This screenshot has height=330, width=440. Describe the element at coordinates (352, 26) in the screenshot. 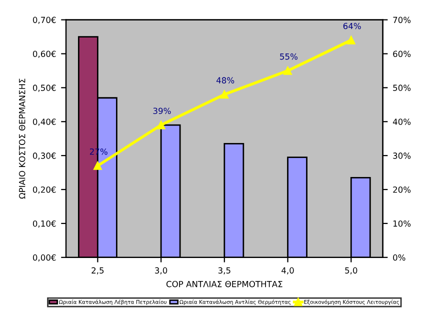

I see `data-label: 64%` at that location.